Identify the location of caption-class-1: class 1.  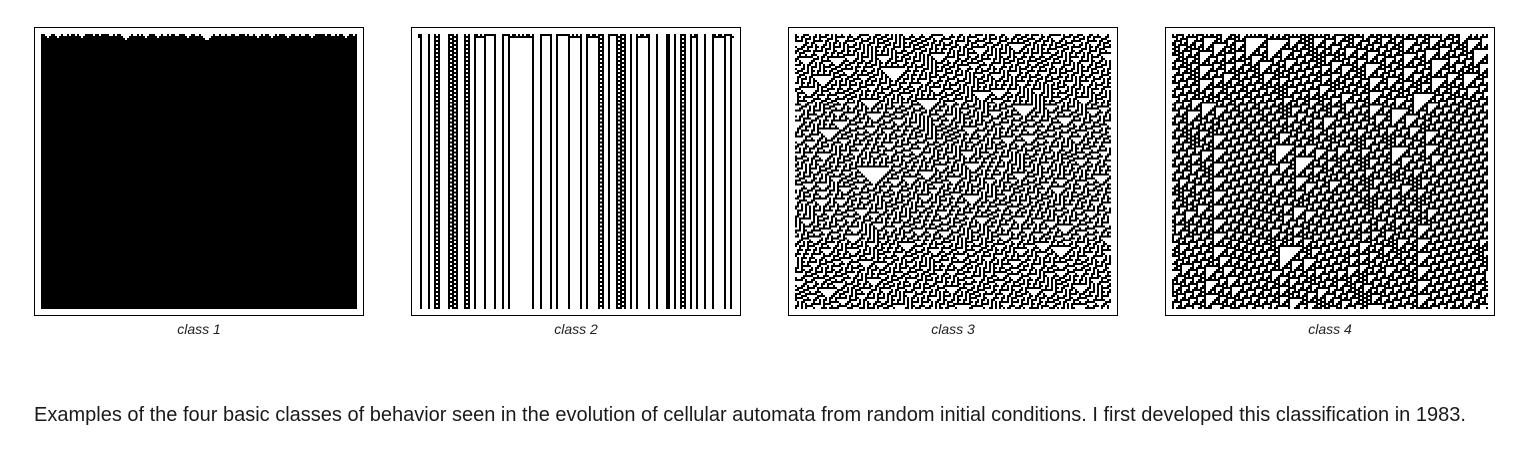
(199, 329).